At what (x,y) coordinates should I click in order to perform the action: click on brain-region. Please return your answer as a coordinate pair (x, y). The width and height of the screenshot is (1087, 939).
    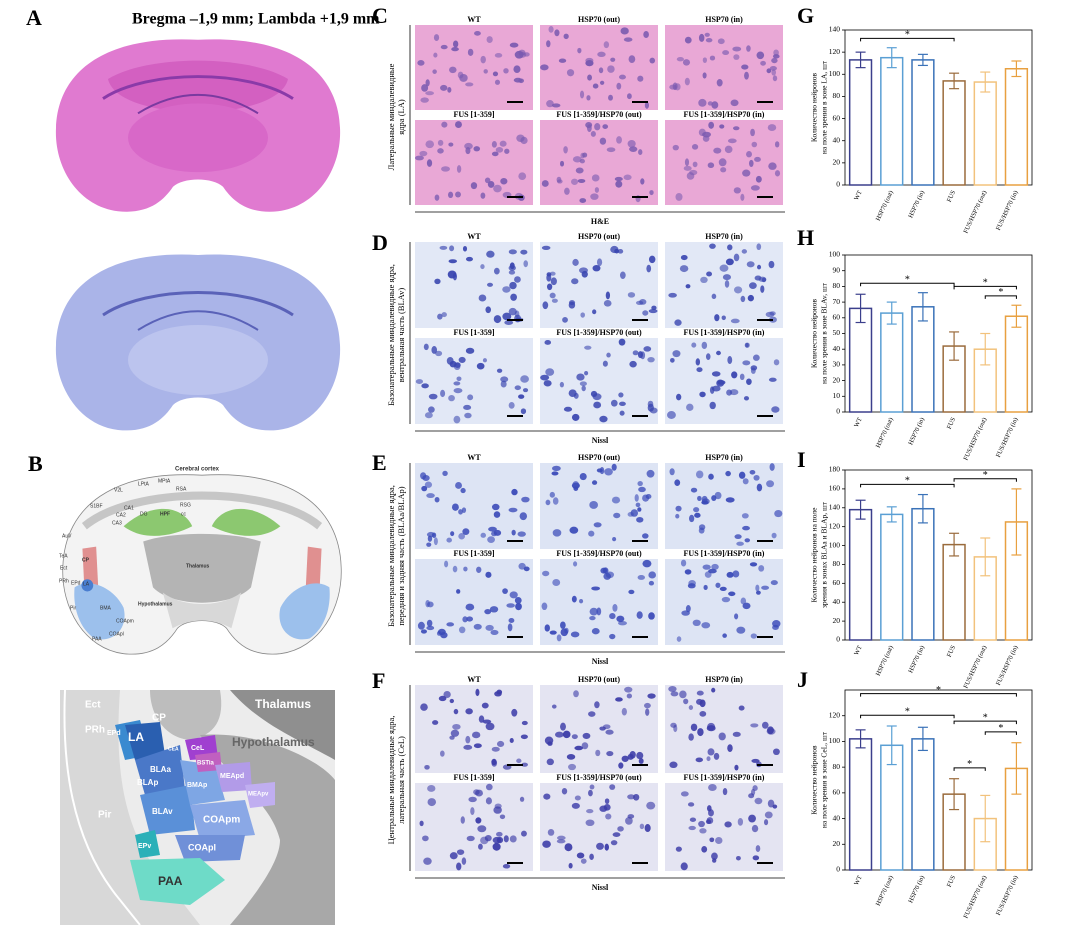
    Looking at the image, I should click on (198, 138).